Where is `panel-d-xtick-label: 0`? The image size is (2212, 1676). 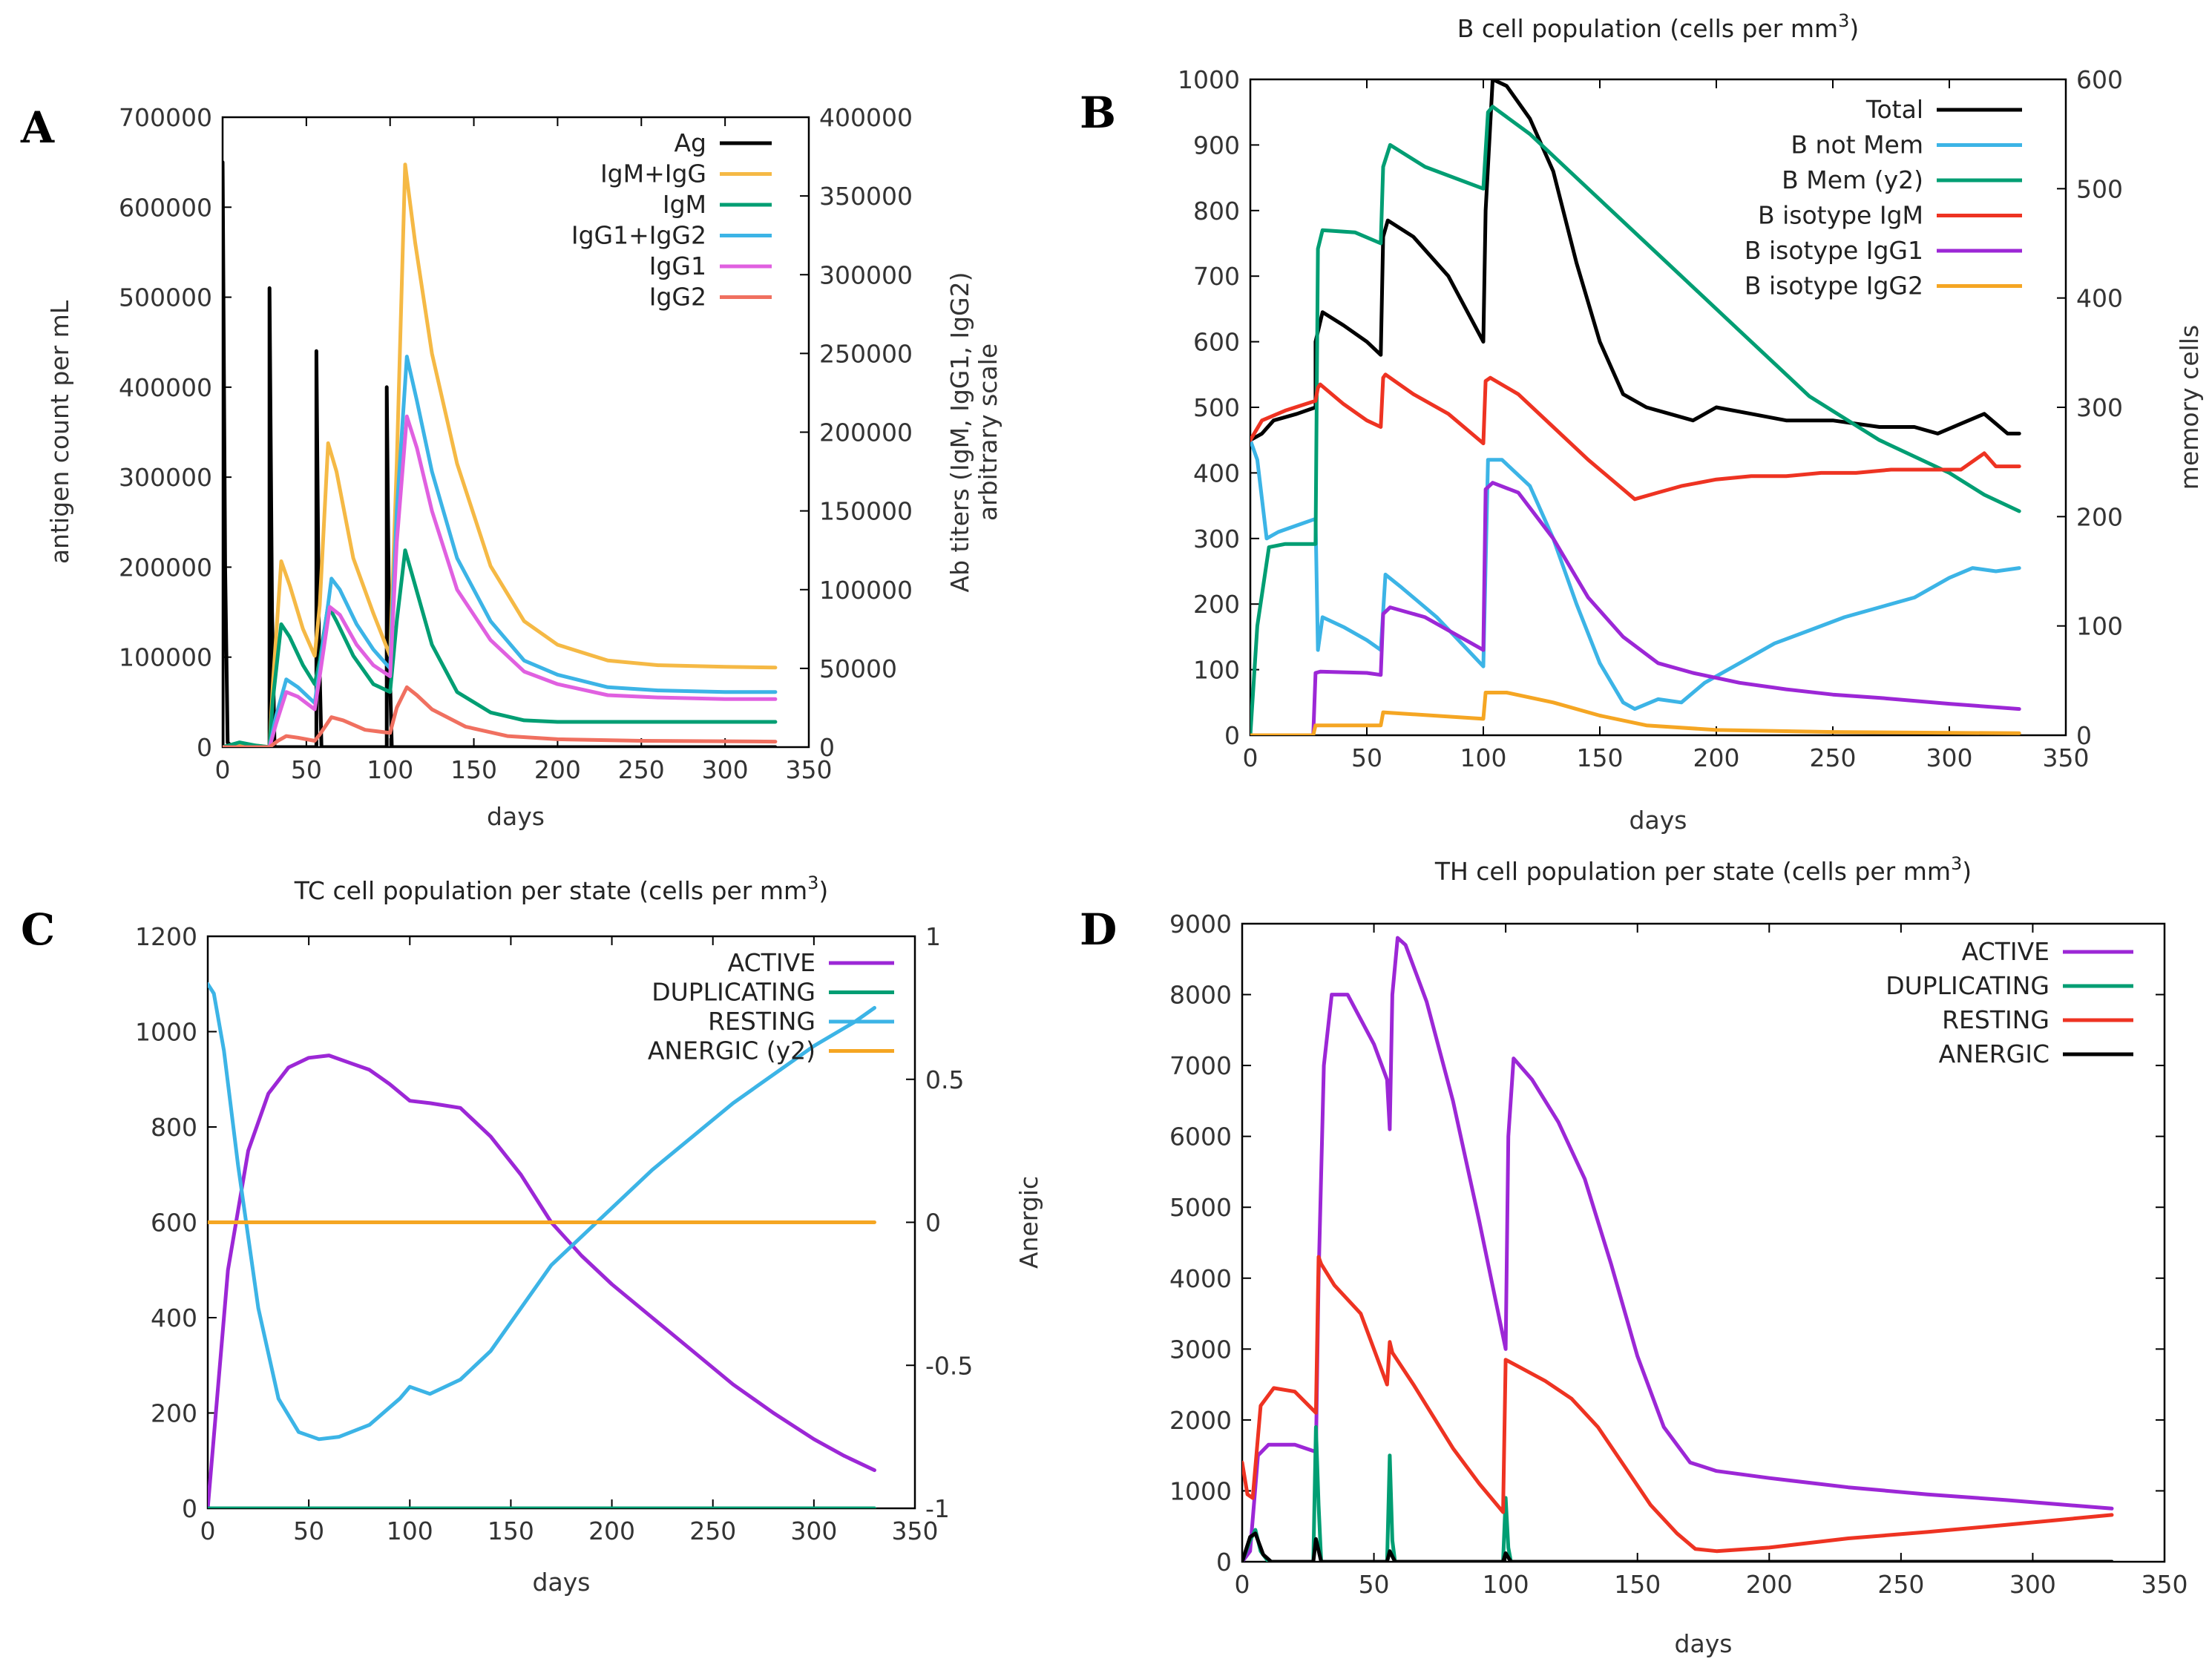
panel-d-xtick-label: 0 is located at coordinates (1243, 1584).